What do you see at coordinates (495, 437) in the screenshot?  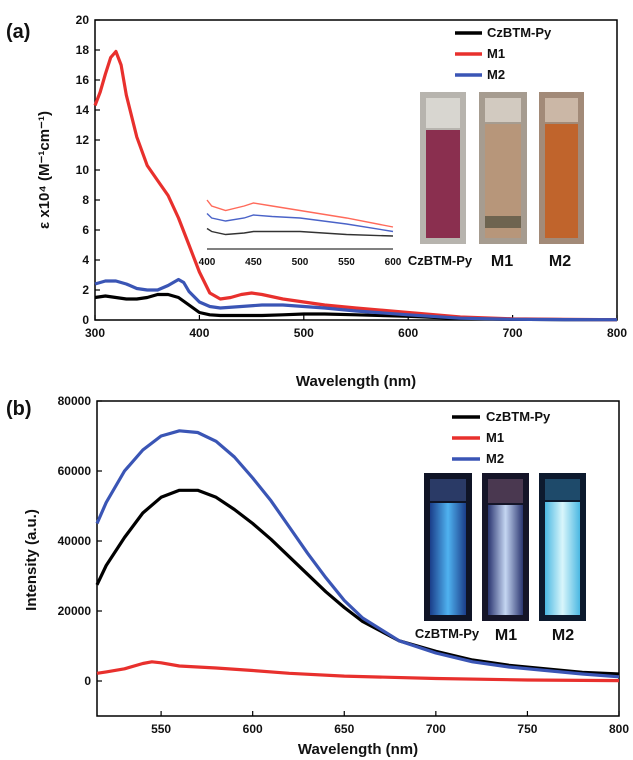 I see `legend-label-b-1: M1` at bounding box center [495, 437].